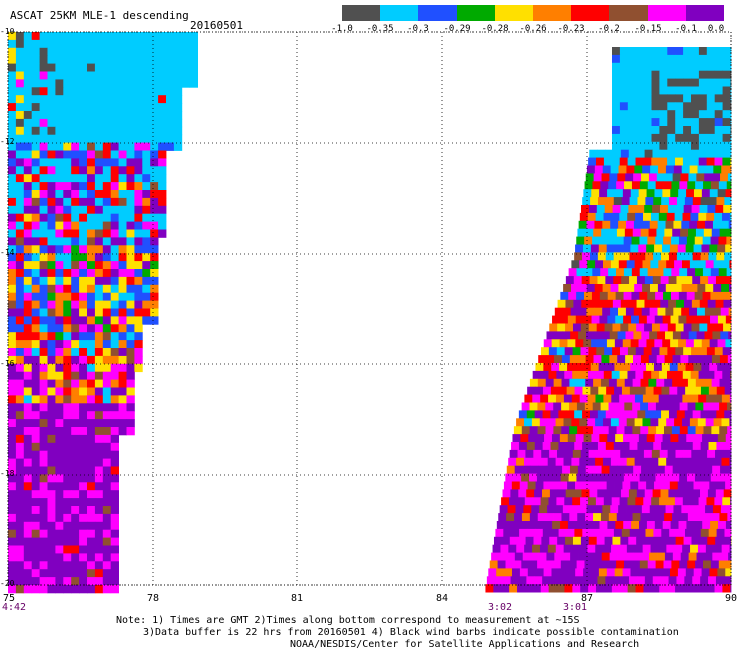  What do you see at coordinates (495, 29) in the screenshot?
I see `scale-label: -0.28` at bounding box center [495, 29].